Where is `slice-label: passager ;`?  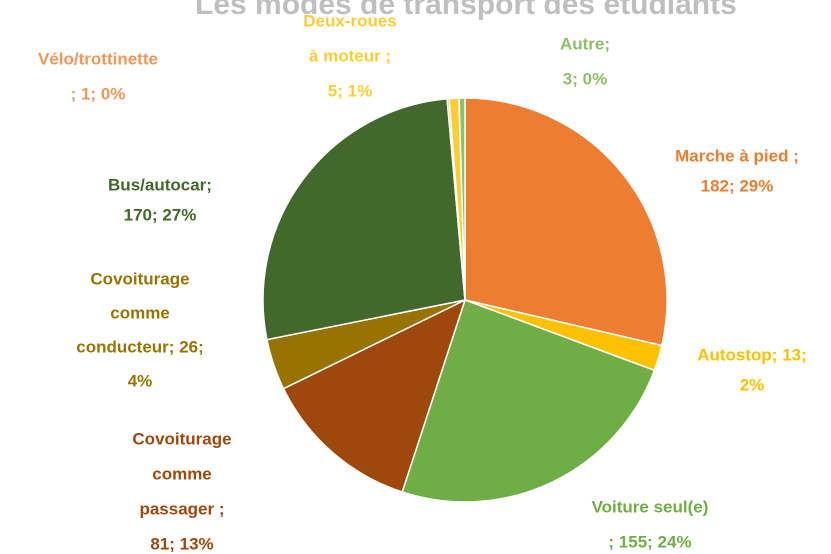
slice-label: passager ; is located at coordinates (181, 508).